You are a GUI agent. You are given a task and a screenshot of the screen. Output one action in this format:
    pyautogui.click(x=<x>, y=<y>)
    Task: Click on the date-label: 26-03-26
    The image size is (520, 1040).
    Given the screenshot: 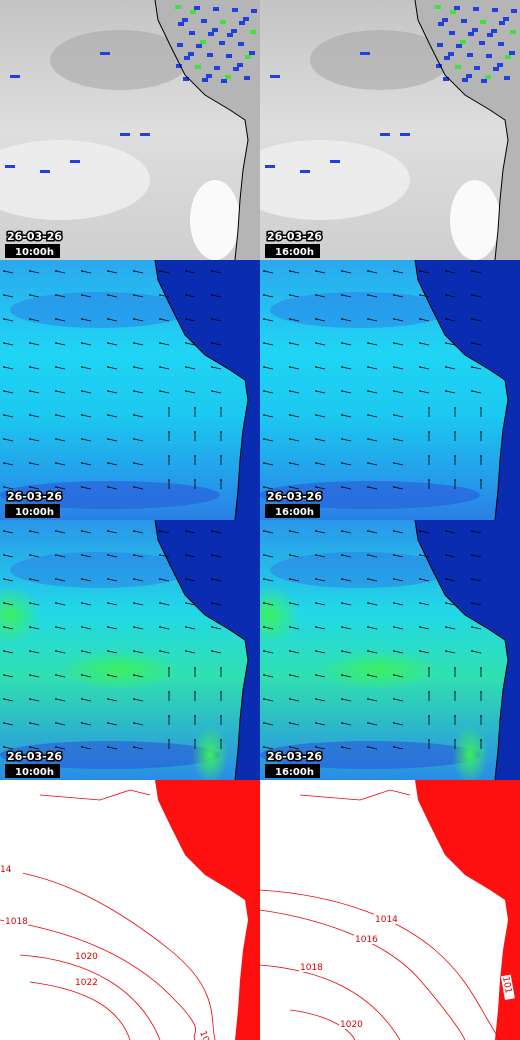 What is the action you would take?
    pyautogui.click(x=34, y=496)
    